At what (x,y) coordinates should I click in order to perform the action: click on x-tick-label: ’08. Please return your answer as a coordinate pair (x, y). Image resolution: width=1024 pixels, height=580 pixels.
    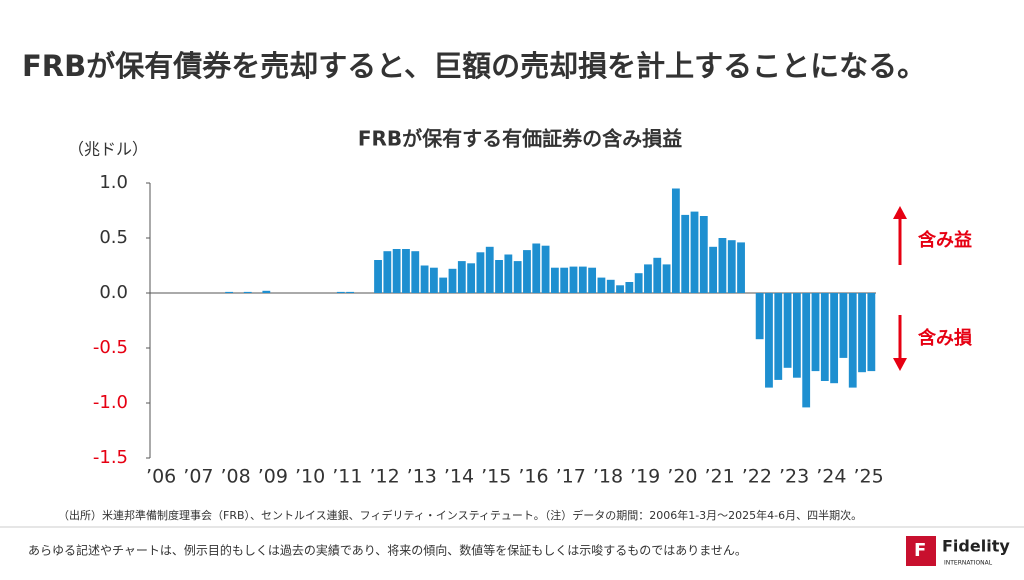
    Looking at the image, I should click on (236, 477).